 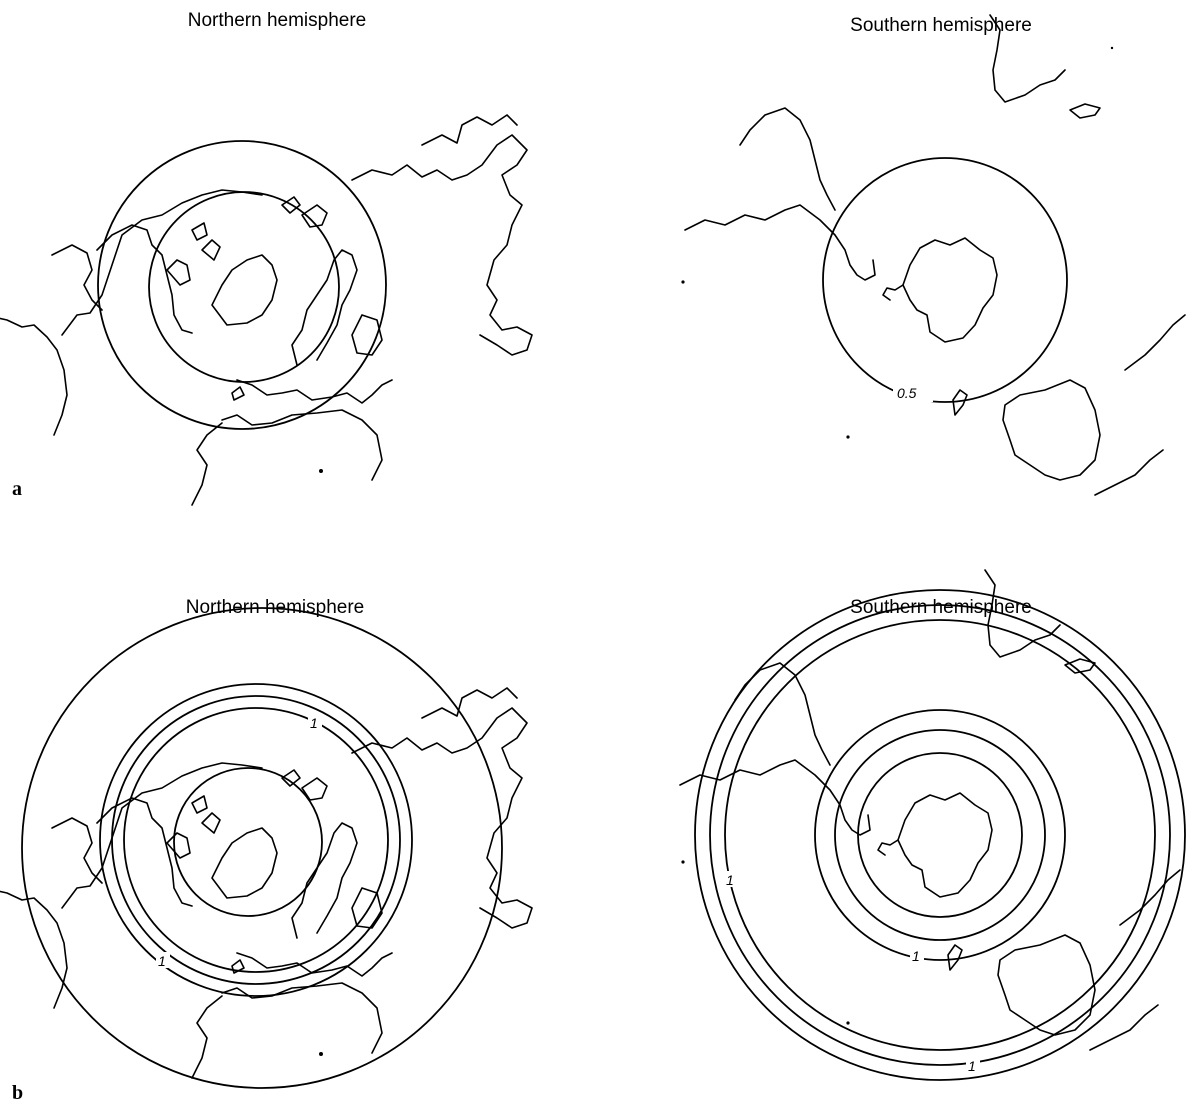 I want to click on panel-a-southern-title: Southern hemisphere, so click(x=941, y=25).